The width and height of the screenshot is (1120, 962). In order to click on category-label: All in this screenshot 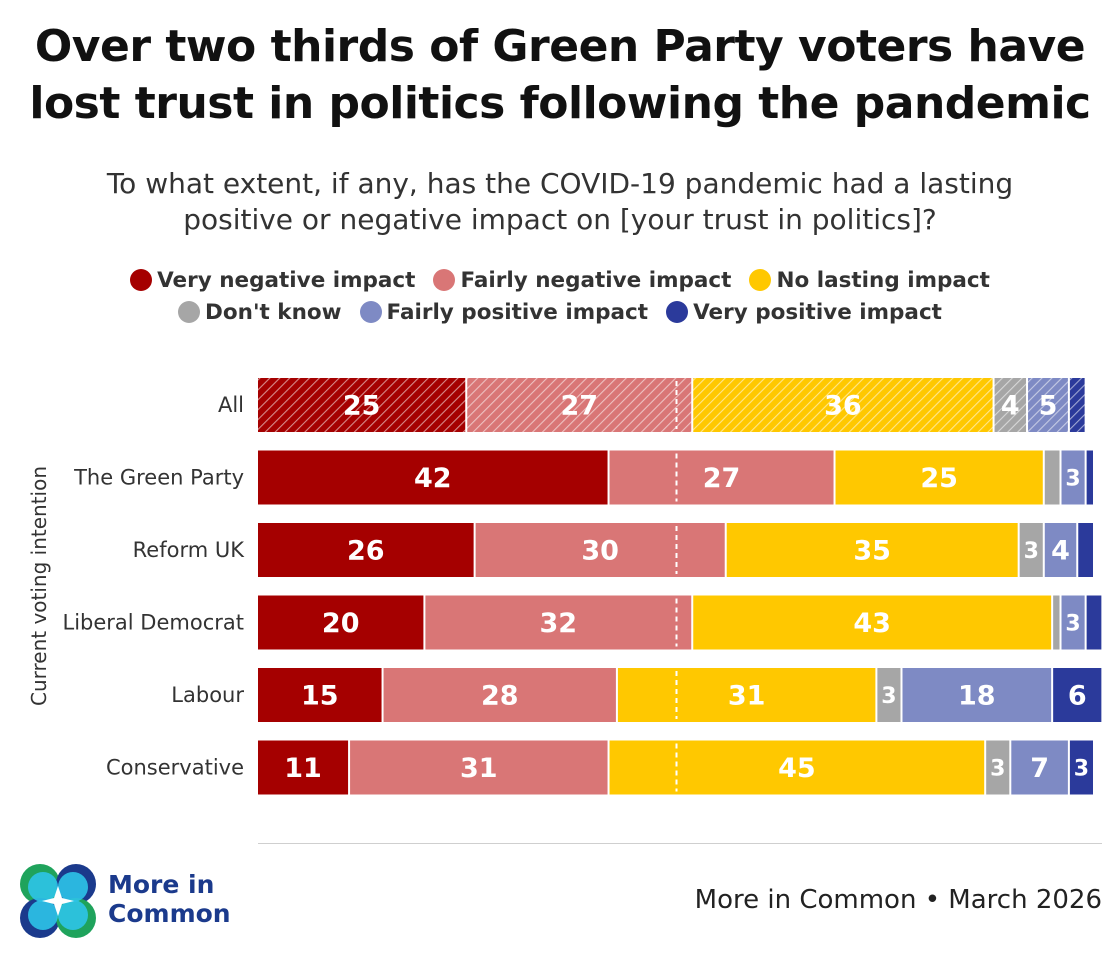, I will do `click(231, 405)`.